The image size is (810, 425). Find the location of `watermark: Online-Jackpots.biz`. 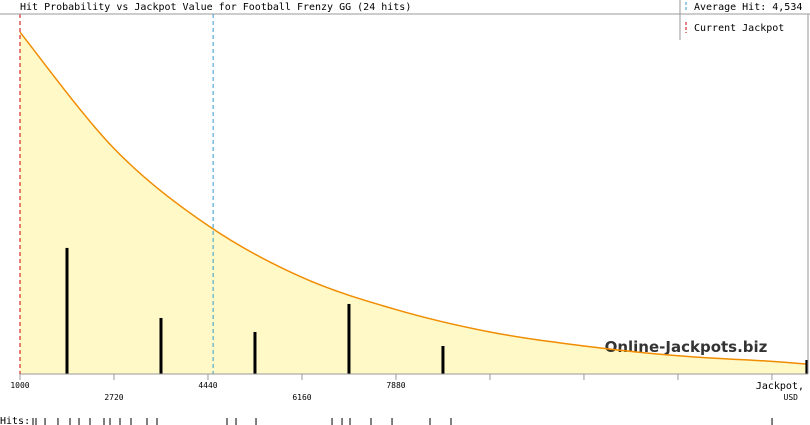

watermark: Online-Jackpots.biz is located at coordinates (686, 347).